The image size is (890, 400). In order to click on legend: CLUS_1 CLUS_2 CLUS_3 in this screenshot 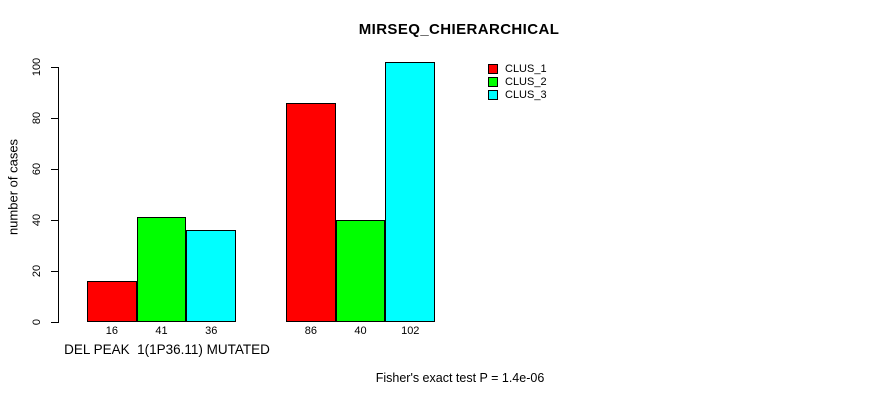, I will do `click(517, 82)`.